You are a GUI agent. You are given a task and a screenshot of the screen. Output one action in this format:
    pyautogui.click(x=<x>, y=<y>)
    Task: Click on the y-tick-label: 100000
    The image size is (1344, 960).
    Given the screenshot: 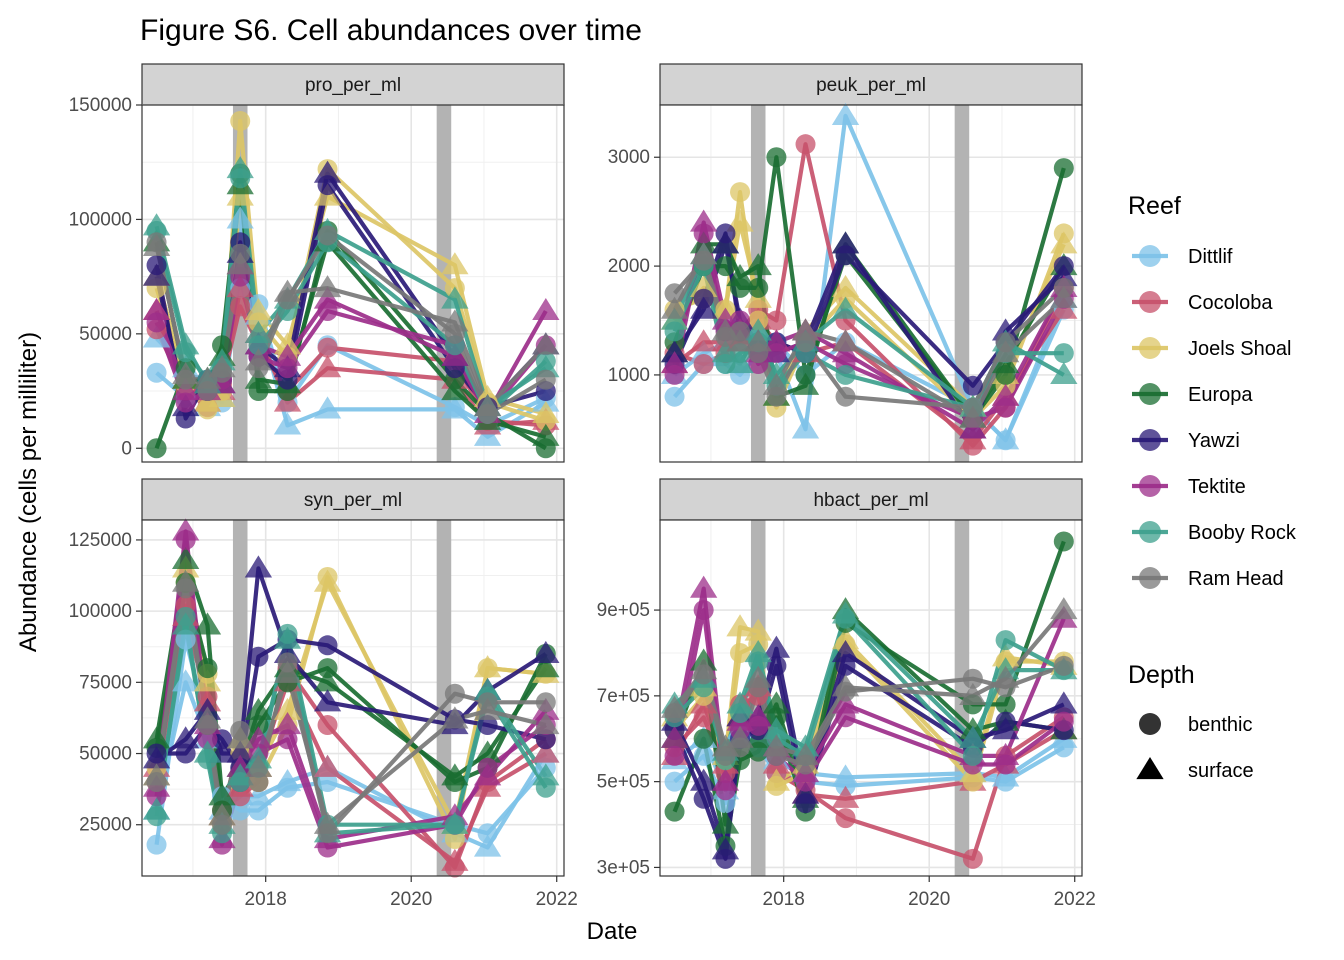 What is the action you would take?
    pyautogui.click(x=100, y=611)
    